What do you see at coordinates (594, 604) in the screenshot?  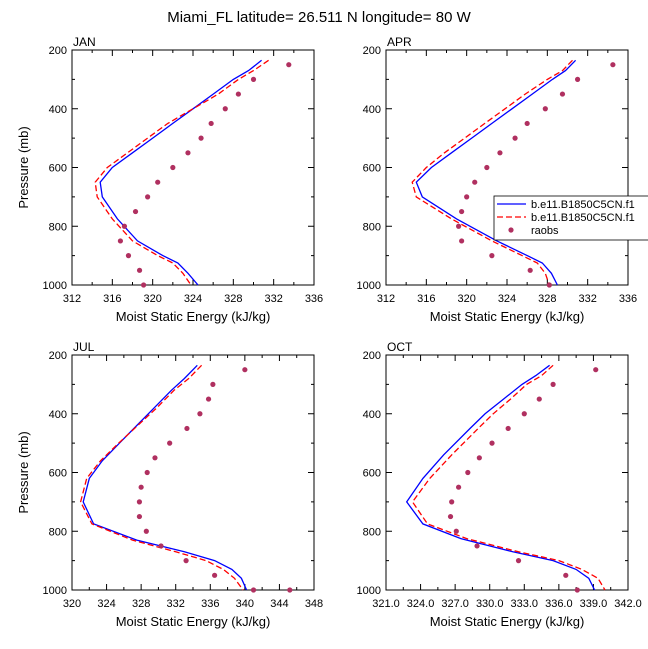 I see `x-tick-label: 339.0` at bounding box center [594, 604].